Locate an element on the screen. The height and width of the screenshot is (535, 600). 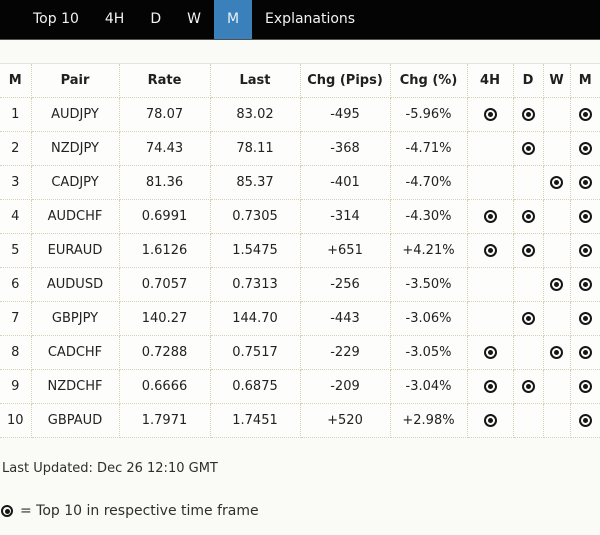
cell-pair: GBPAUD is located at coordinates (75, 420).